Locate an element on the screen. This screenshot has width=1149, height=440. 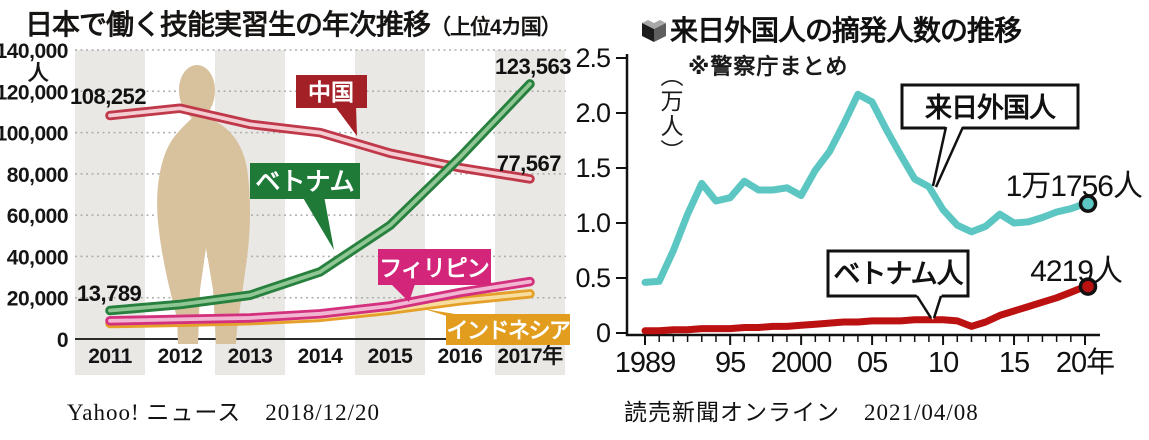
vietnam-callout-box is located at coordinates (305, 181).